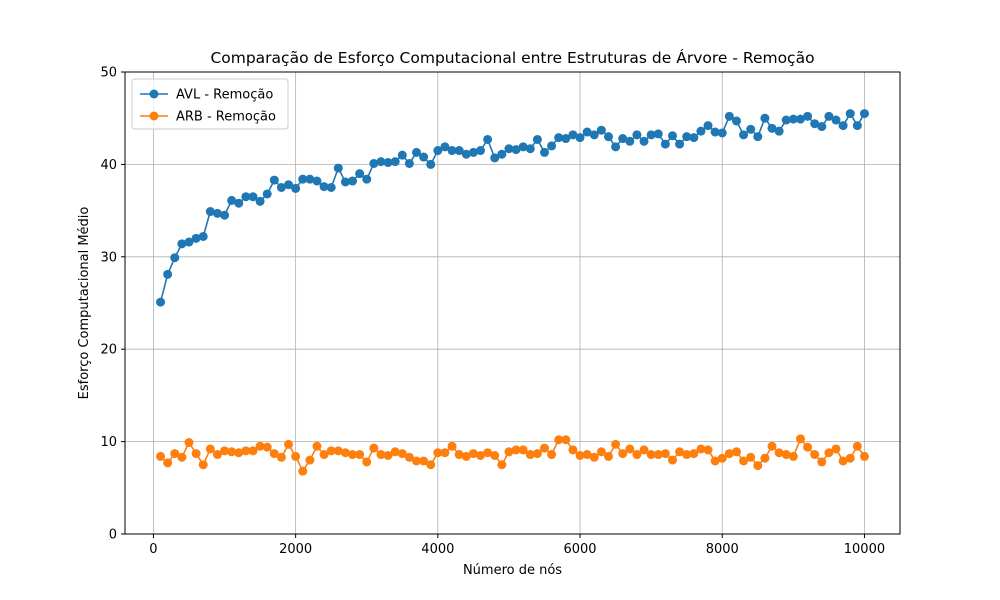 The height and width of the screenshot is (600, 1000). What do you see at coordinates (224, 95) in the screenshot?
I see `legend-label: AVL - Remoção` at bounding box center [224, 95].